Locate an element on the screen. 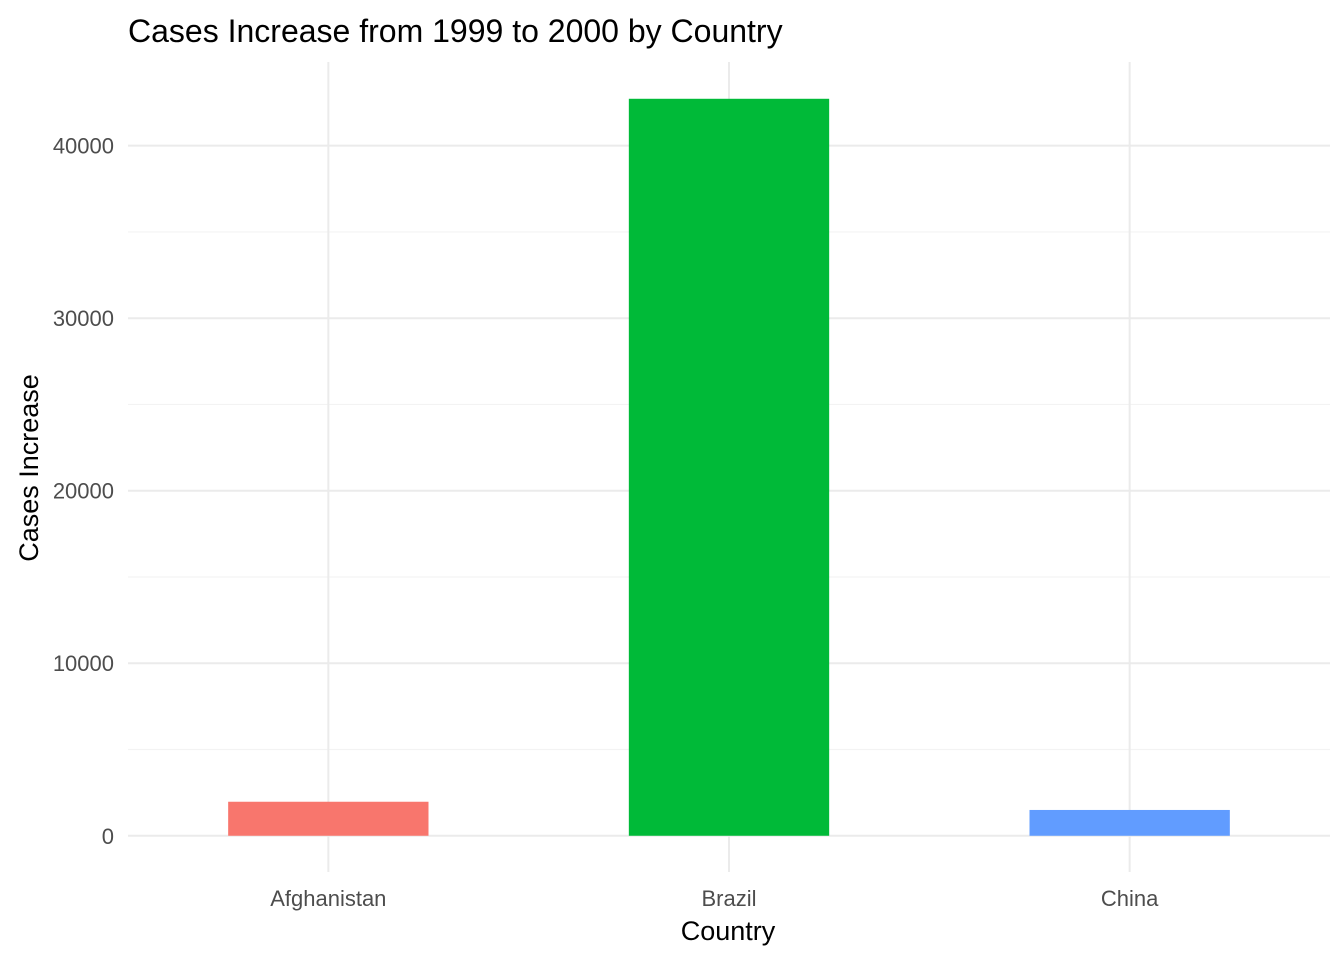  y-tick-label: 10000 is located at coordinates (83, 663).